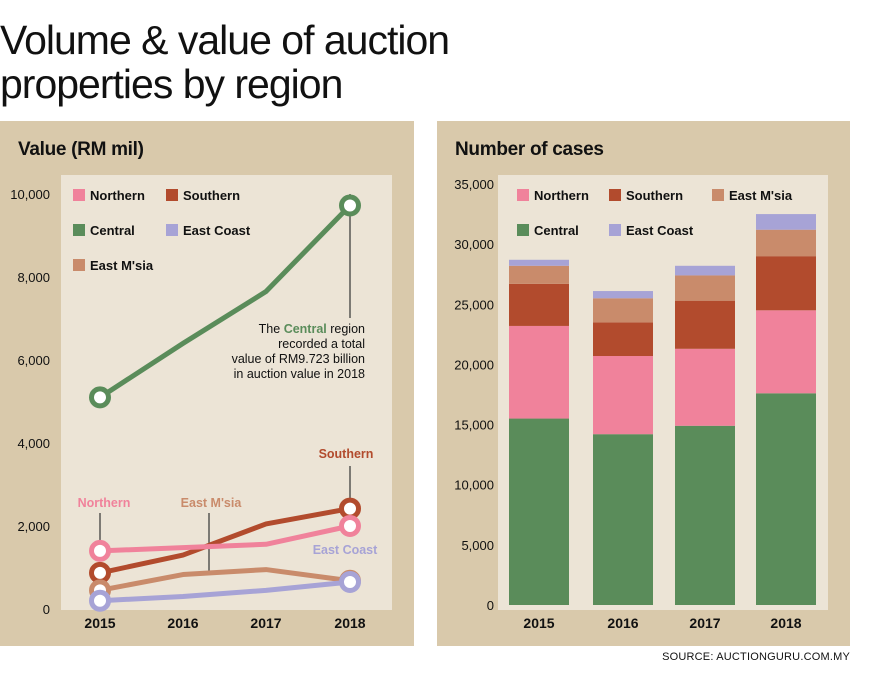  I want to click on data-point-central-2018, so click(350, 205).